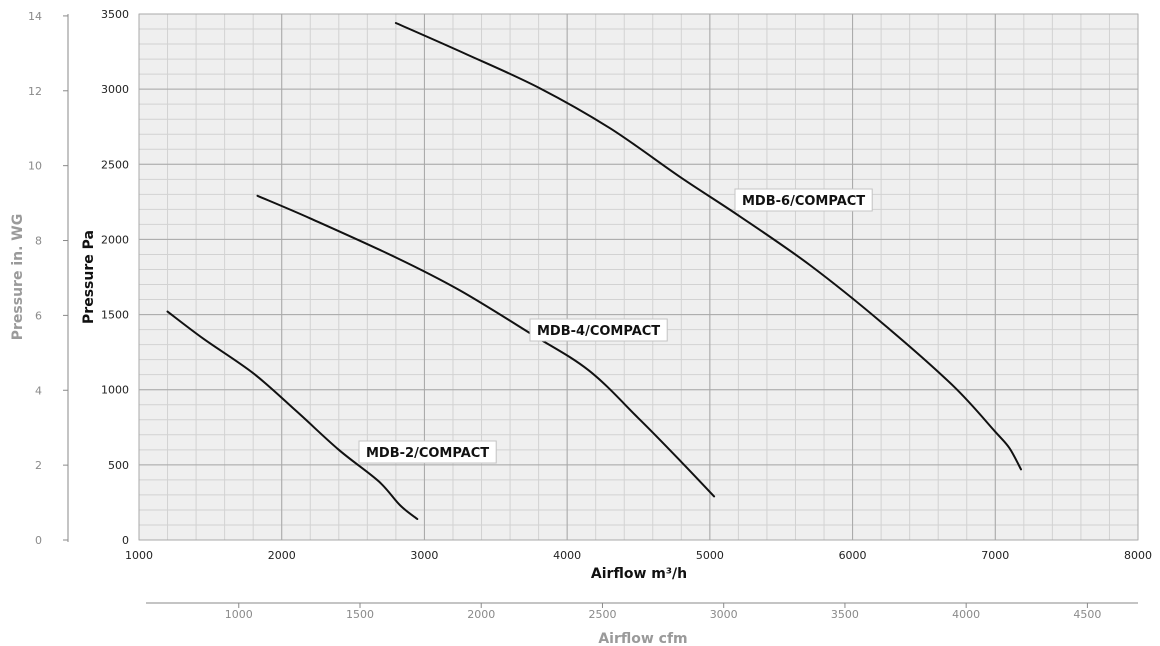 The image size is (1160, 646). Describe the element at coordinates (567, 555) in the screenshot. I see `x-tick-label-m3h: 4000` at that location.